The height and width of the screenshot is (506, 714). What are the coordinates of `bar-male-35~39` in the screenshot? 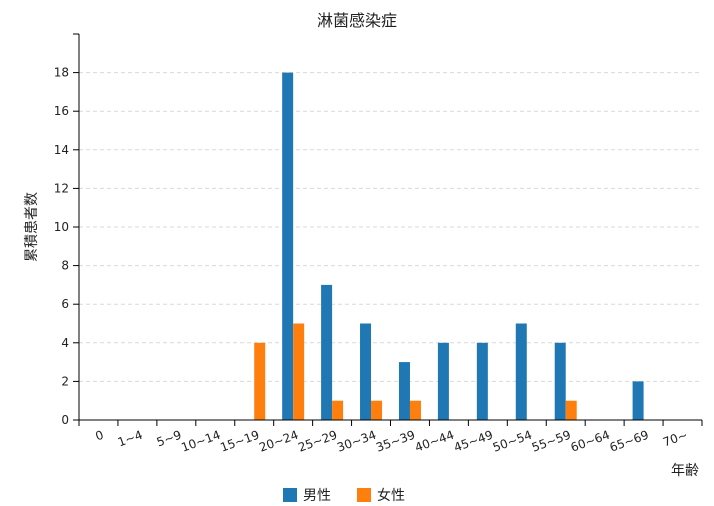 It's located at (404, 391).